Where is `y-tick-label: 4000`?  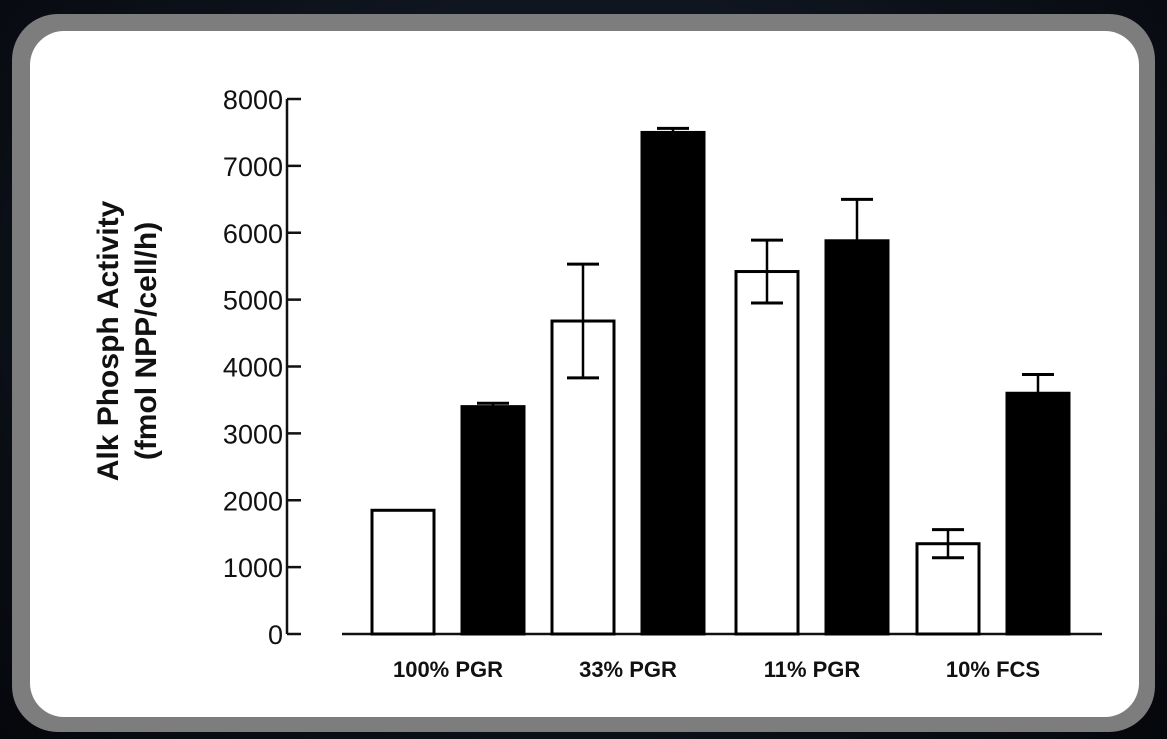
y-tick-label: 4000 is located at coordinates (253, 368).